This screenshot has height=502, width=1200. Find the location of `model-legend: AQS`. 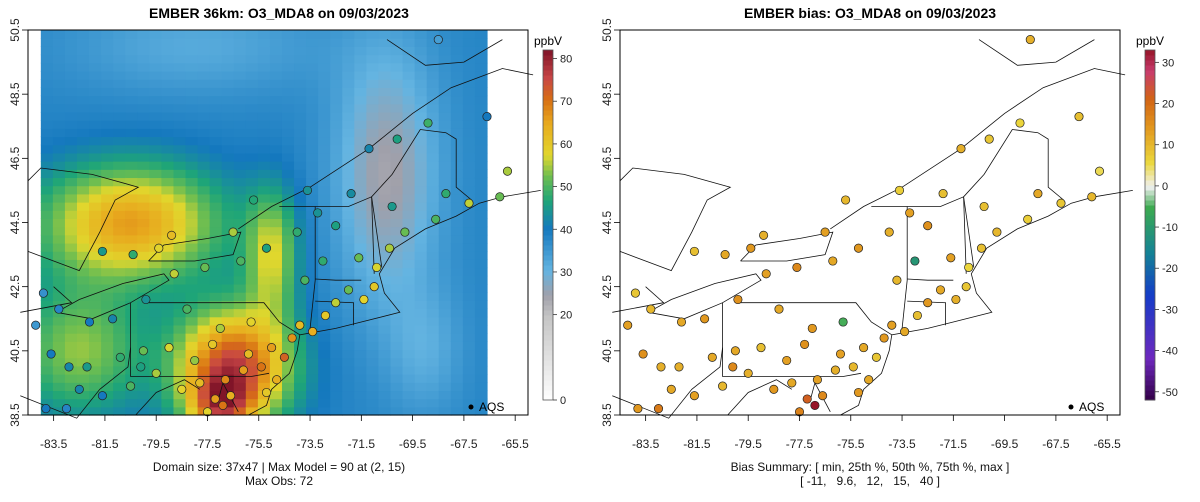

model-legend: AQS is located at coordinates (486, 407).